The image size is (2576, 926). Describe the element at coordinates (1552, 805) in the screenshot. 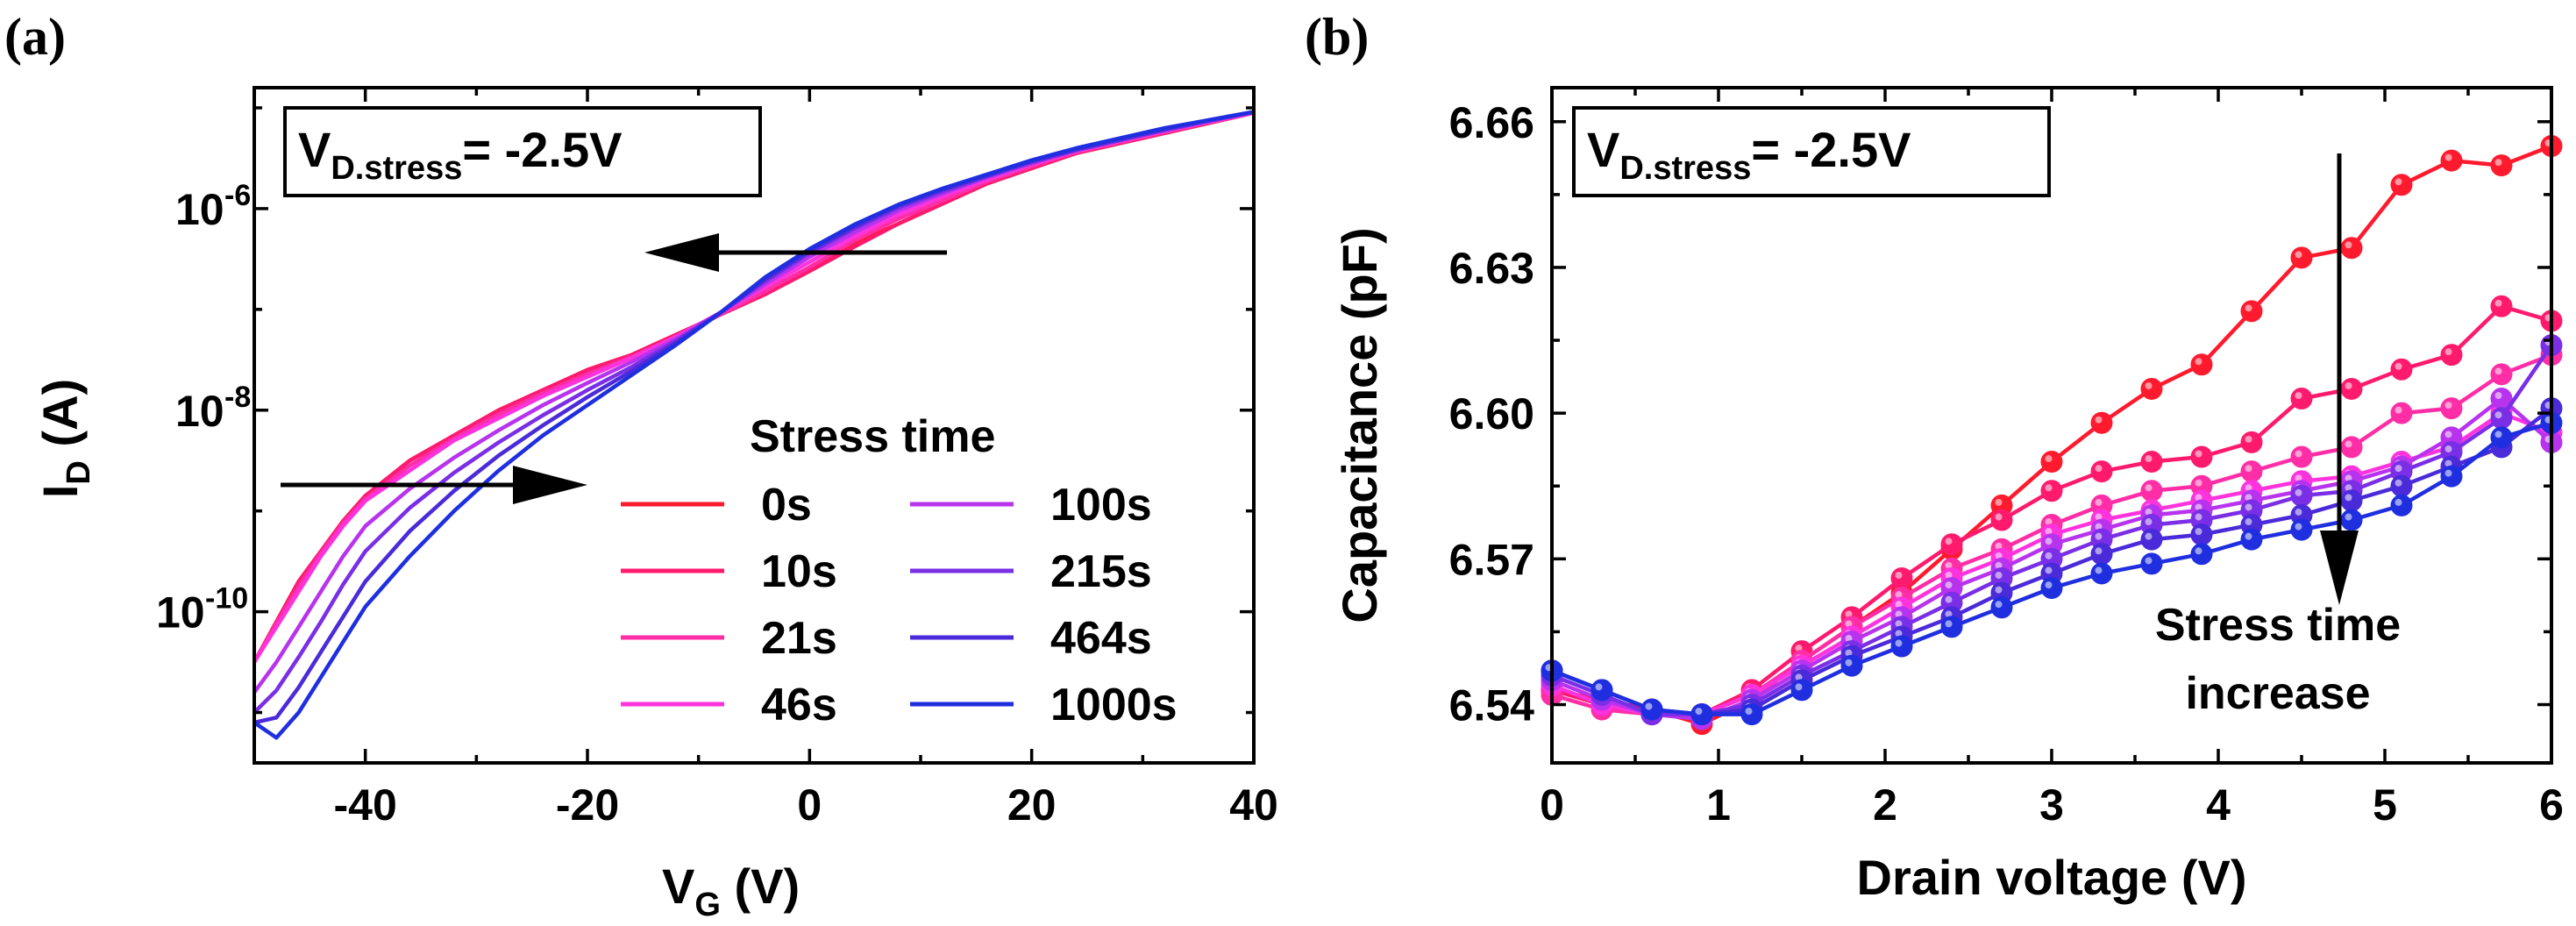

I see `x-tick-label-b: 0` at that location.